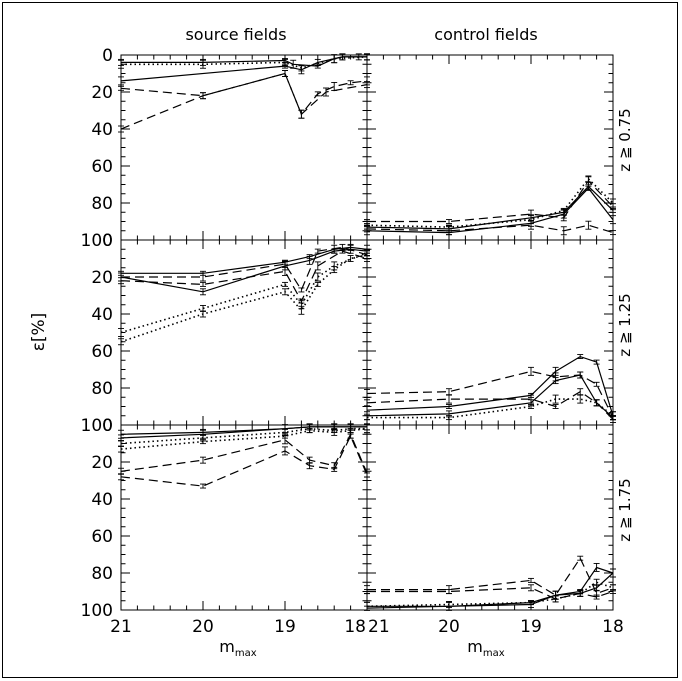 This screenshot has height=681, width=682. Describe the element at coordinates (625, 139) in the screenshot. I see `row-label-1: z ≧ 0.75` at that location.